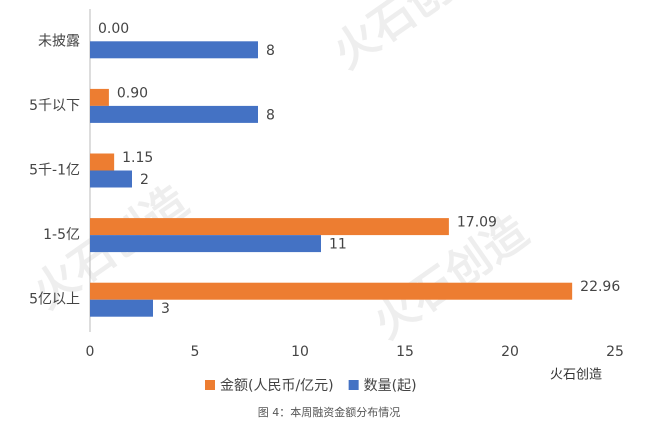 The width and height of the screenshot is (658, 429). I want to click on caption: 图 4：本周融资金额分布情况, so click(329, 412).